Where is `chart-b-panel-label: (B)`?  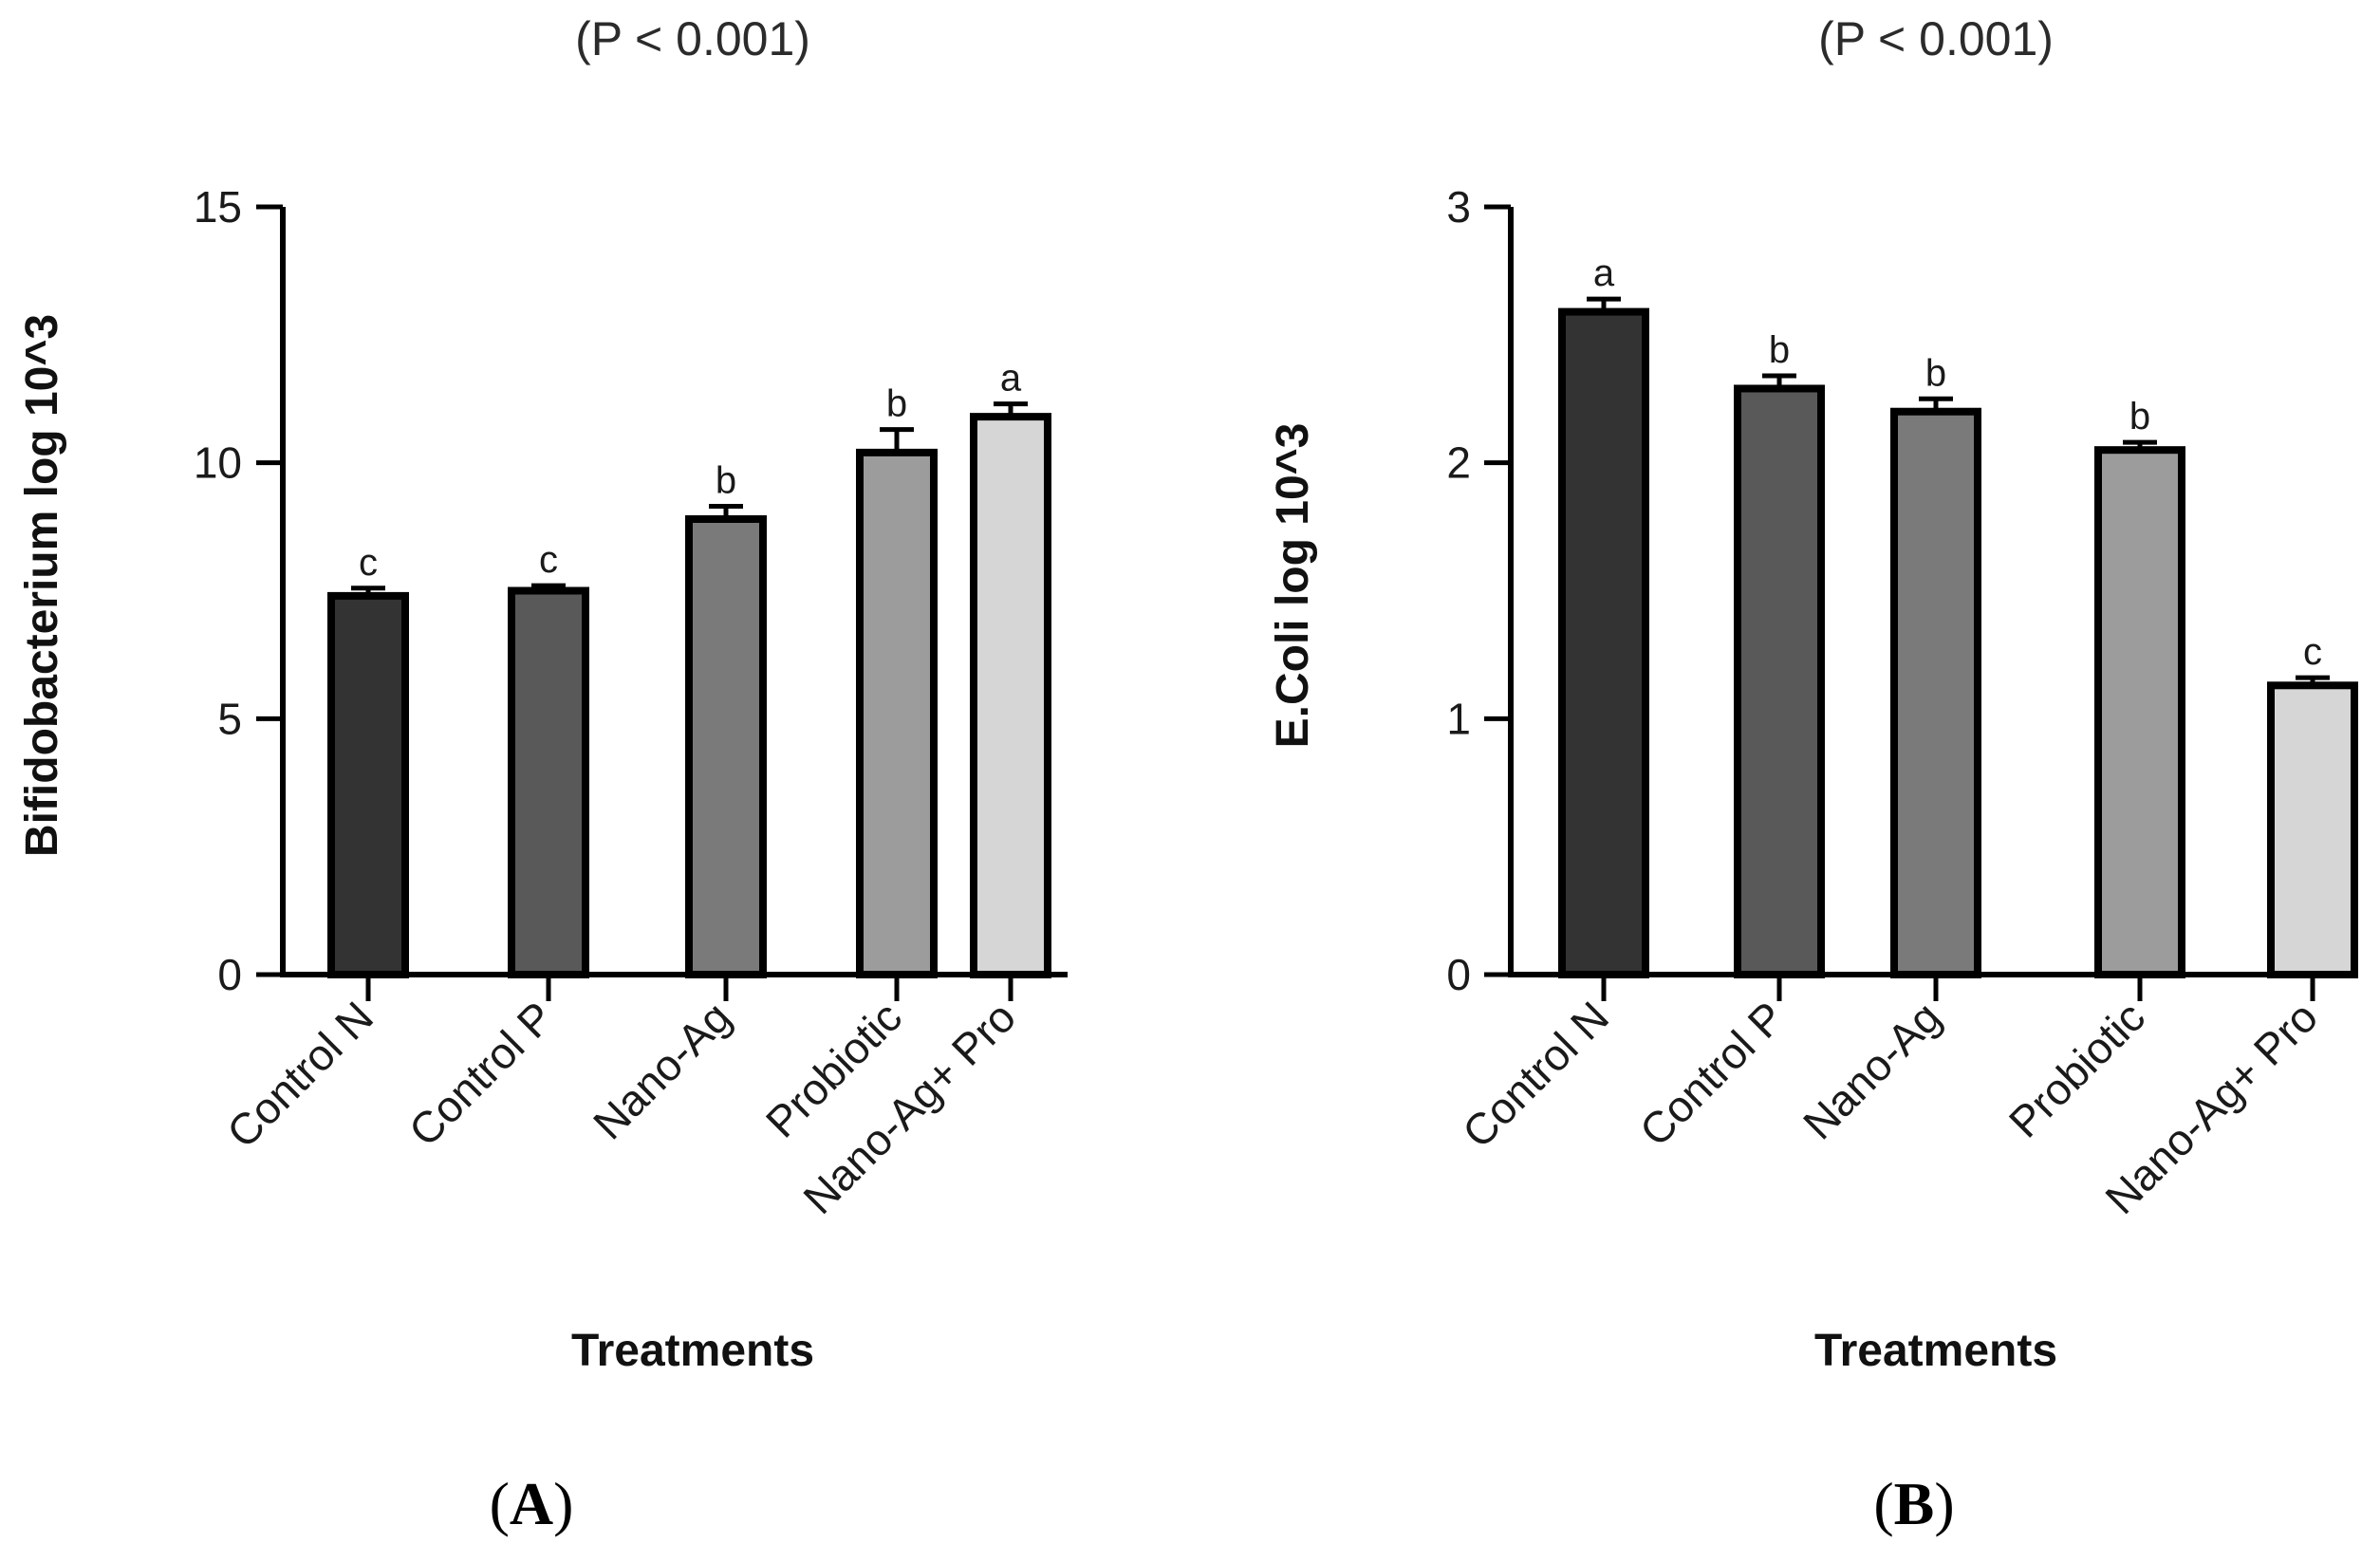
chart-b-panel-label: (B) is located at coordinates (1914, 1504).